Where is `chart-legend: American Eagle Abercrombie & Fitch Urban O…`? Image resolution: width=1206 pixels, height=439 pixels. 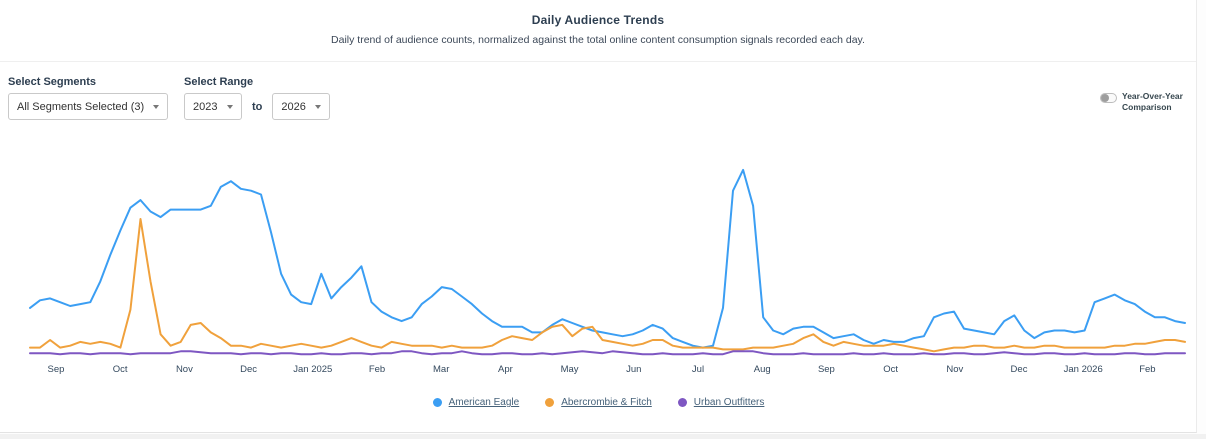
chart-legend: American Eagle Abercrombie & Fitch Urban O… is located at coordinates (598, 402).